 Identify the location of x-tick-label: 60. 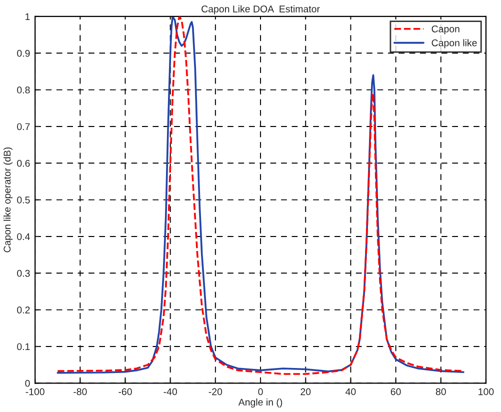
(395, 392).